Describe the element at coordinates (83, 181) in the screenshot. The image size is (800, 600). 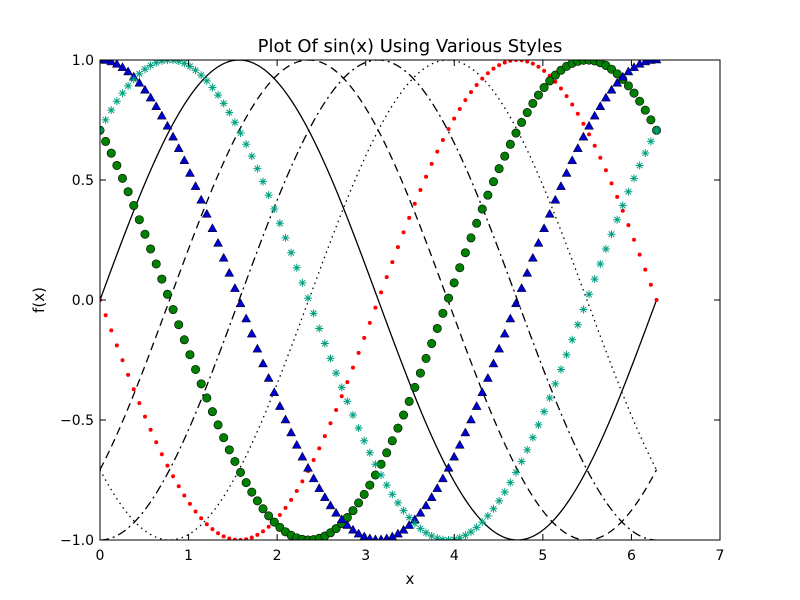
I see `y-tick-label: 0.5` at that location.